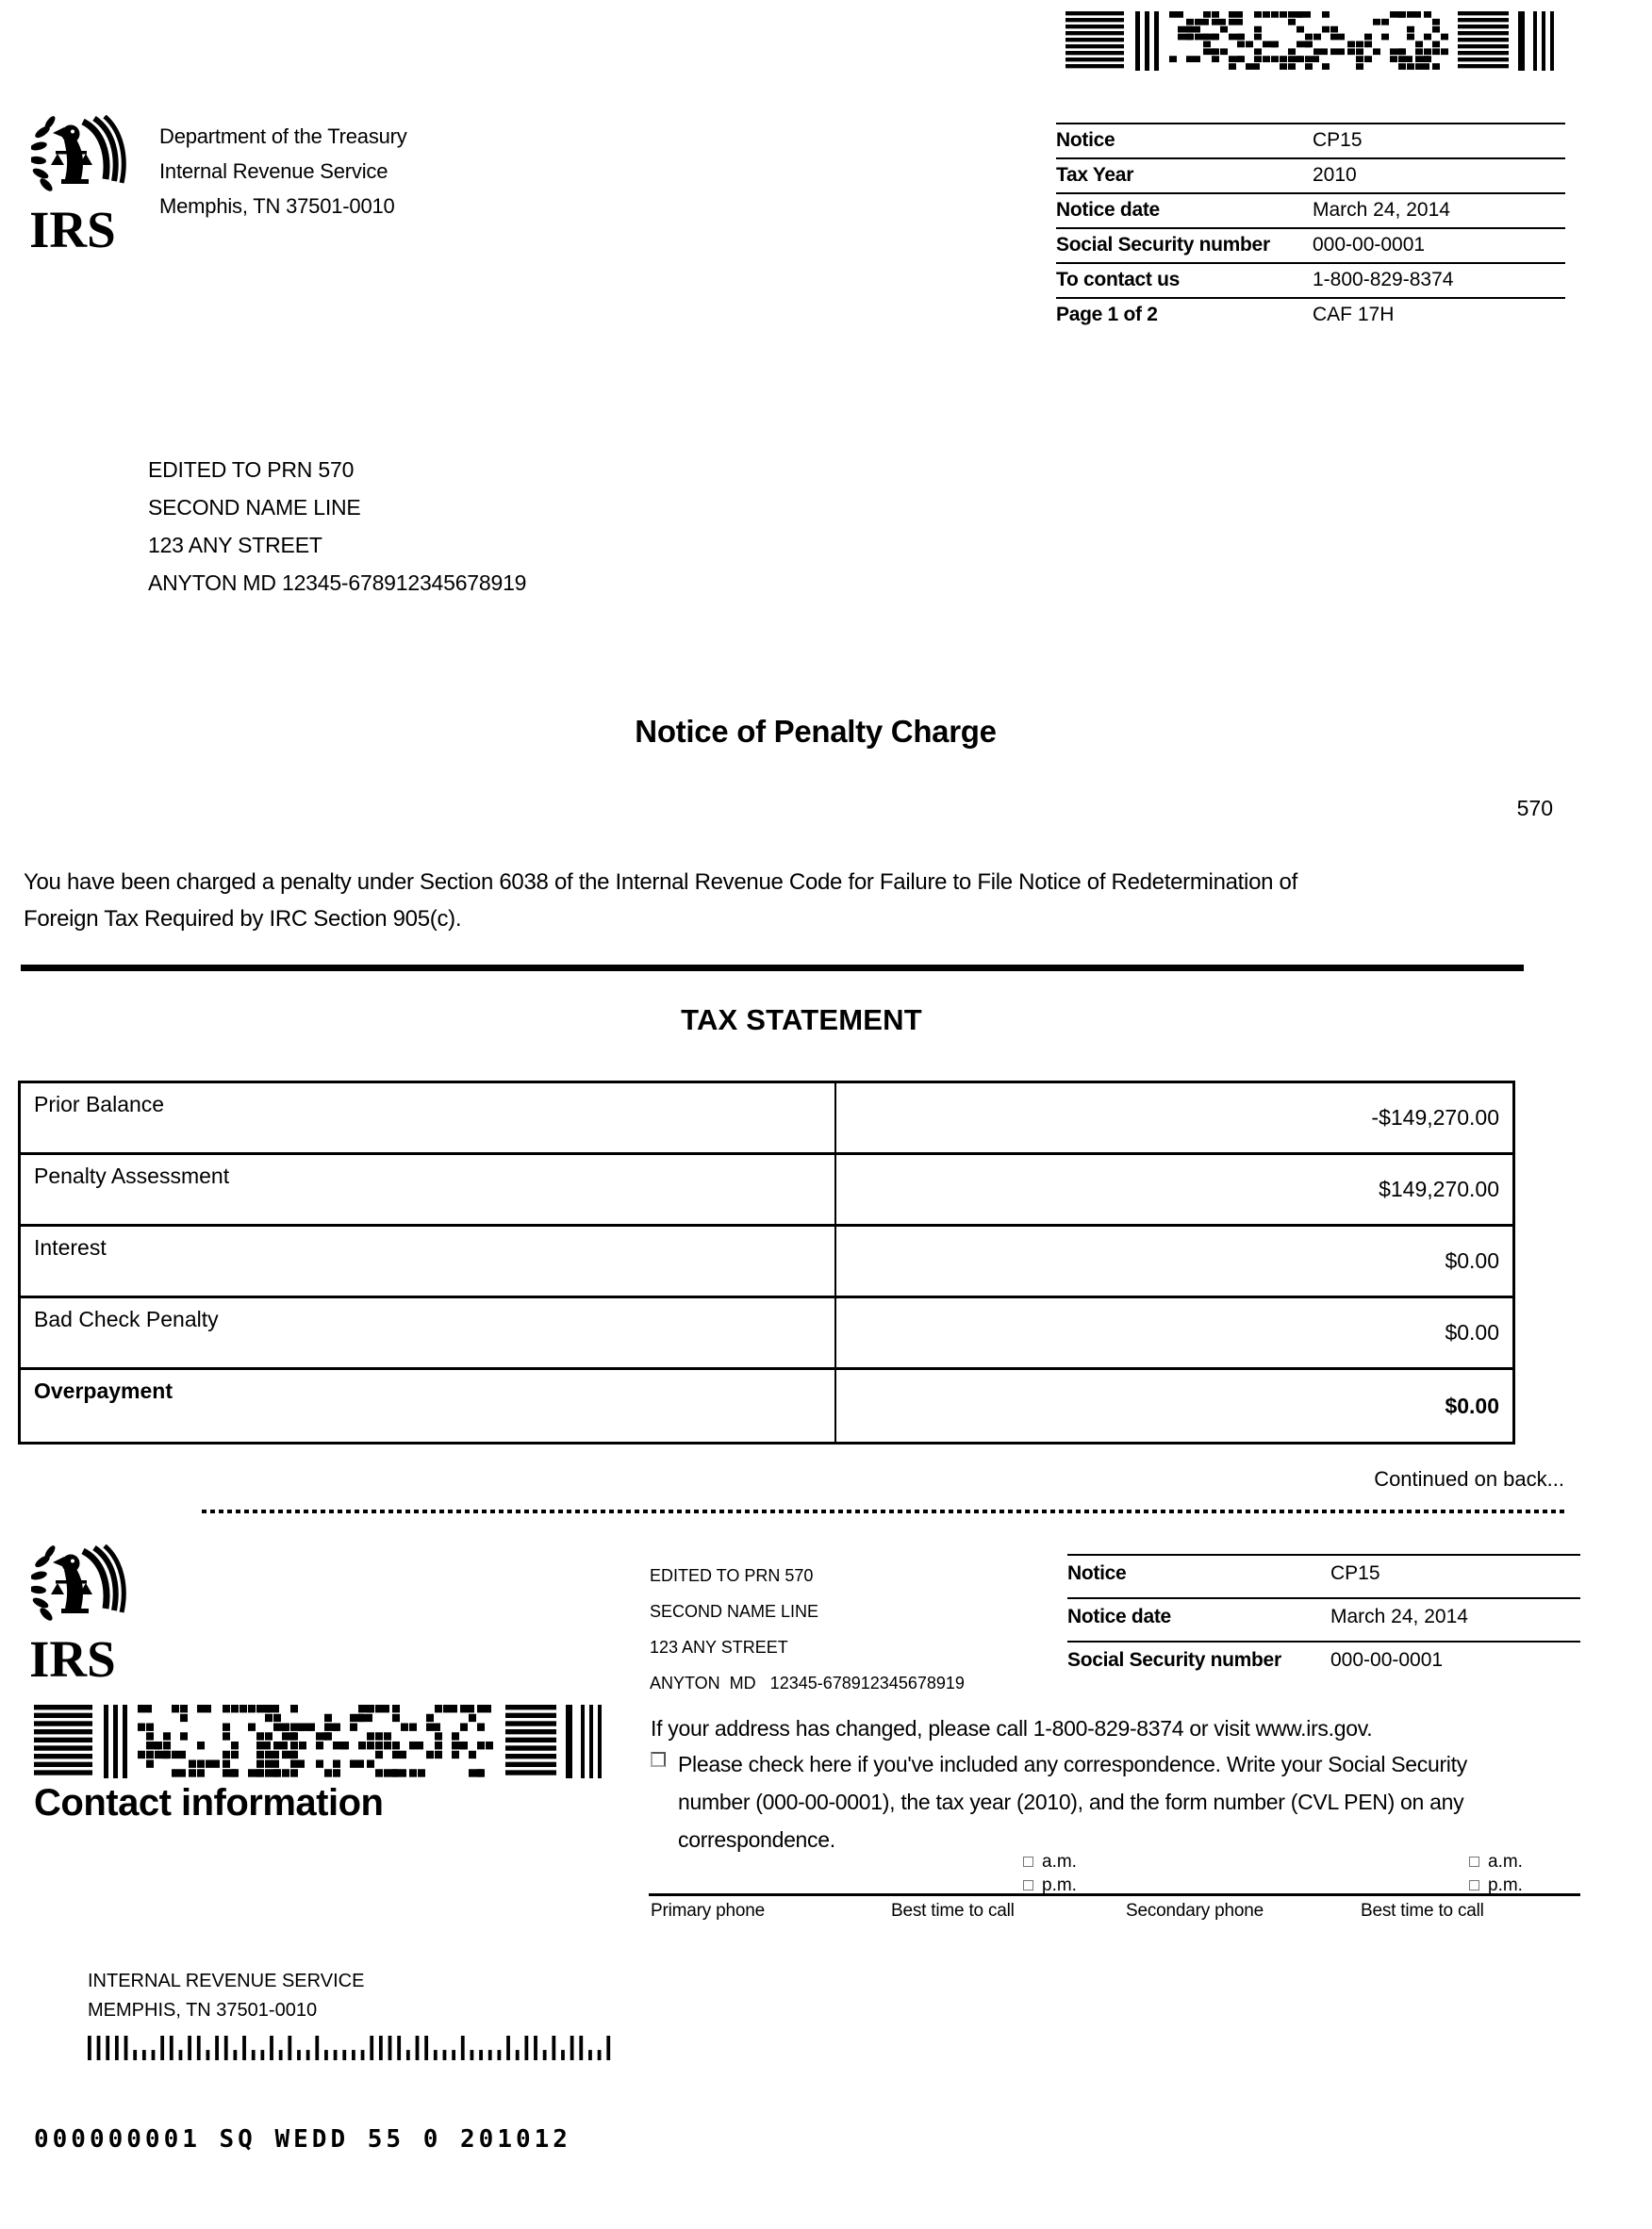  I want to click on notice-info-row: To contact us 1-800-829-8374, so click(1310, 279).